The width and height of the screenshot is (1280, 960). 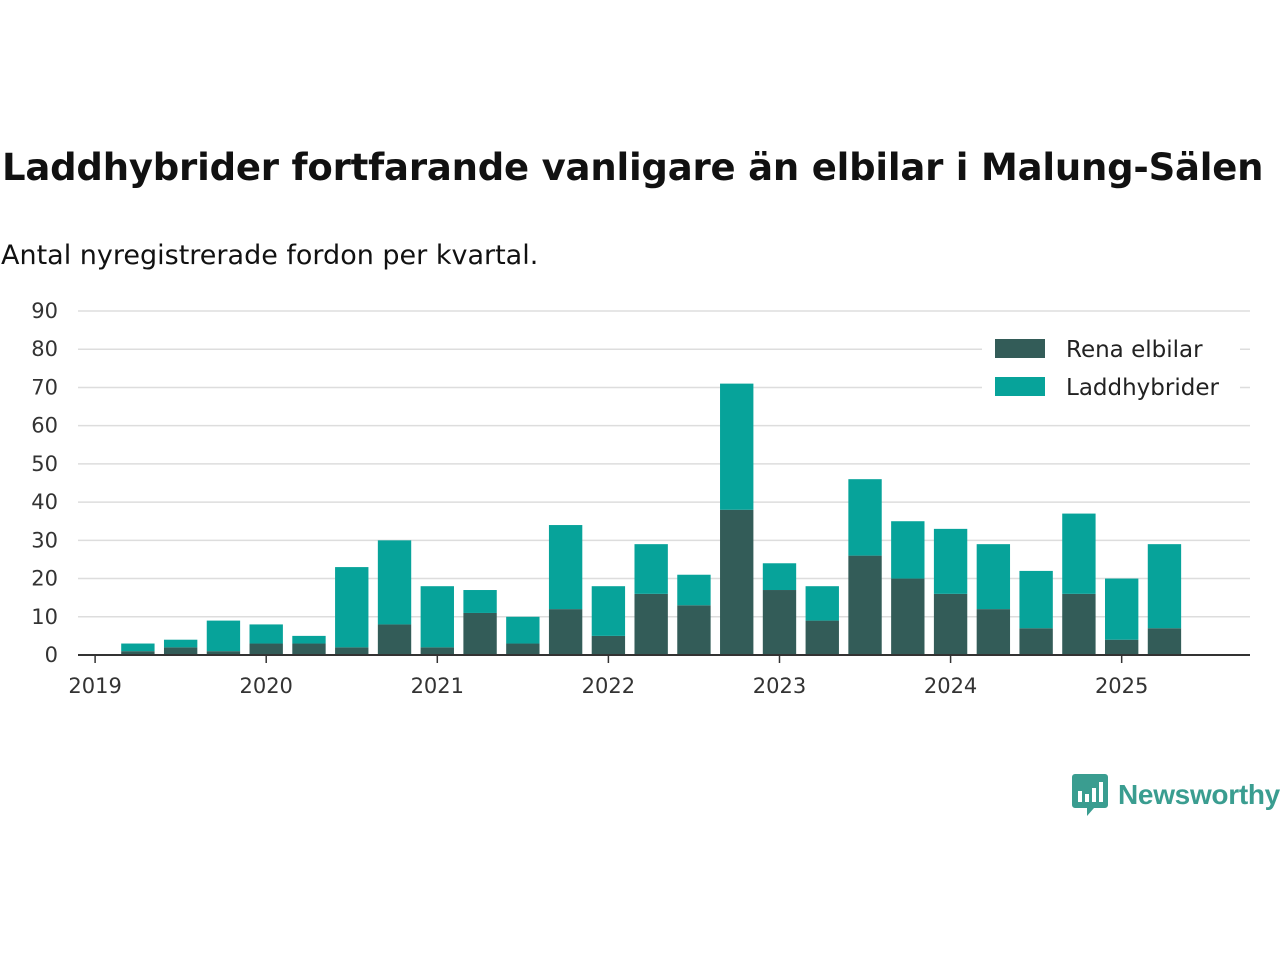 What do you see at coordinates (437, 686) in the screenshot?
I see `x-tick-label: 2021` at bounding box center [437, 686].